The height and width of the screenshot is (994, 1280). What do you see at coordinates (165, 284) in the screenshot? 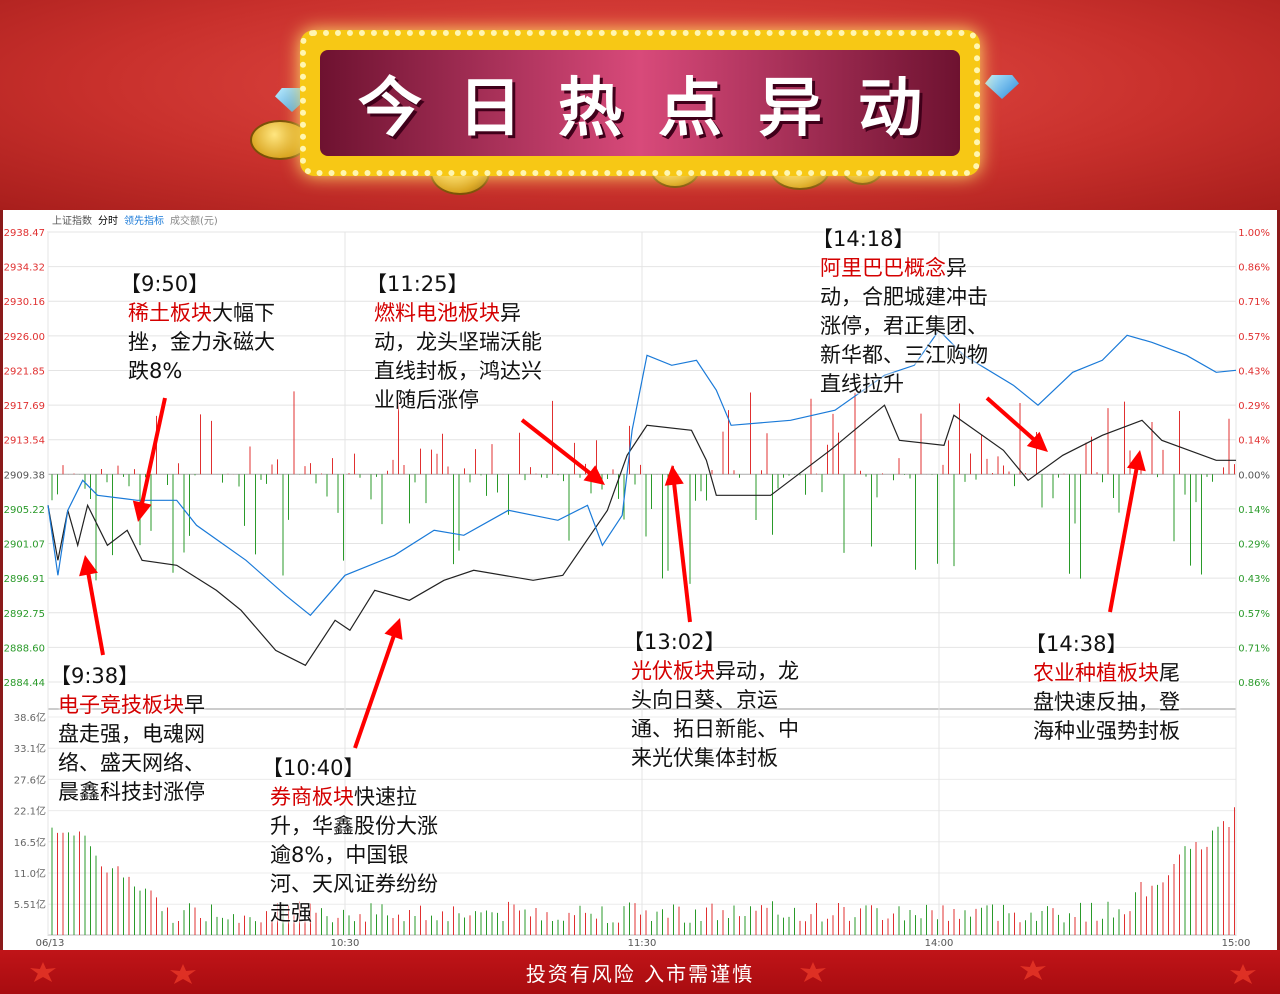
I see `annotation-time: 【9:50】` at bounding box center [165, 284].